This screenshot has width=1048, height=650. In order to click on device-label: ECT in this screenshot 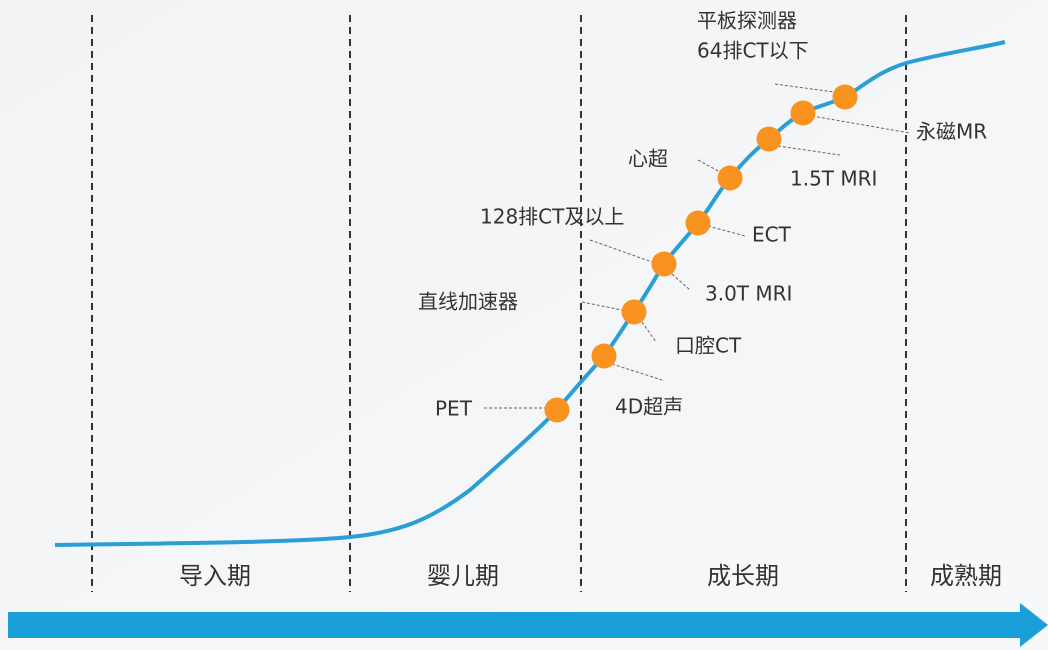, I will do `click(772, 235)`.